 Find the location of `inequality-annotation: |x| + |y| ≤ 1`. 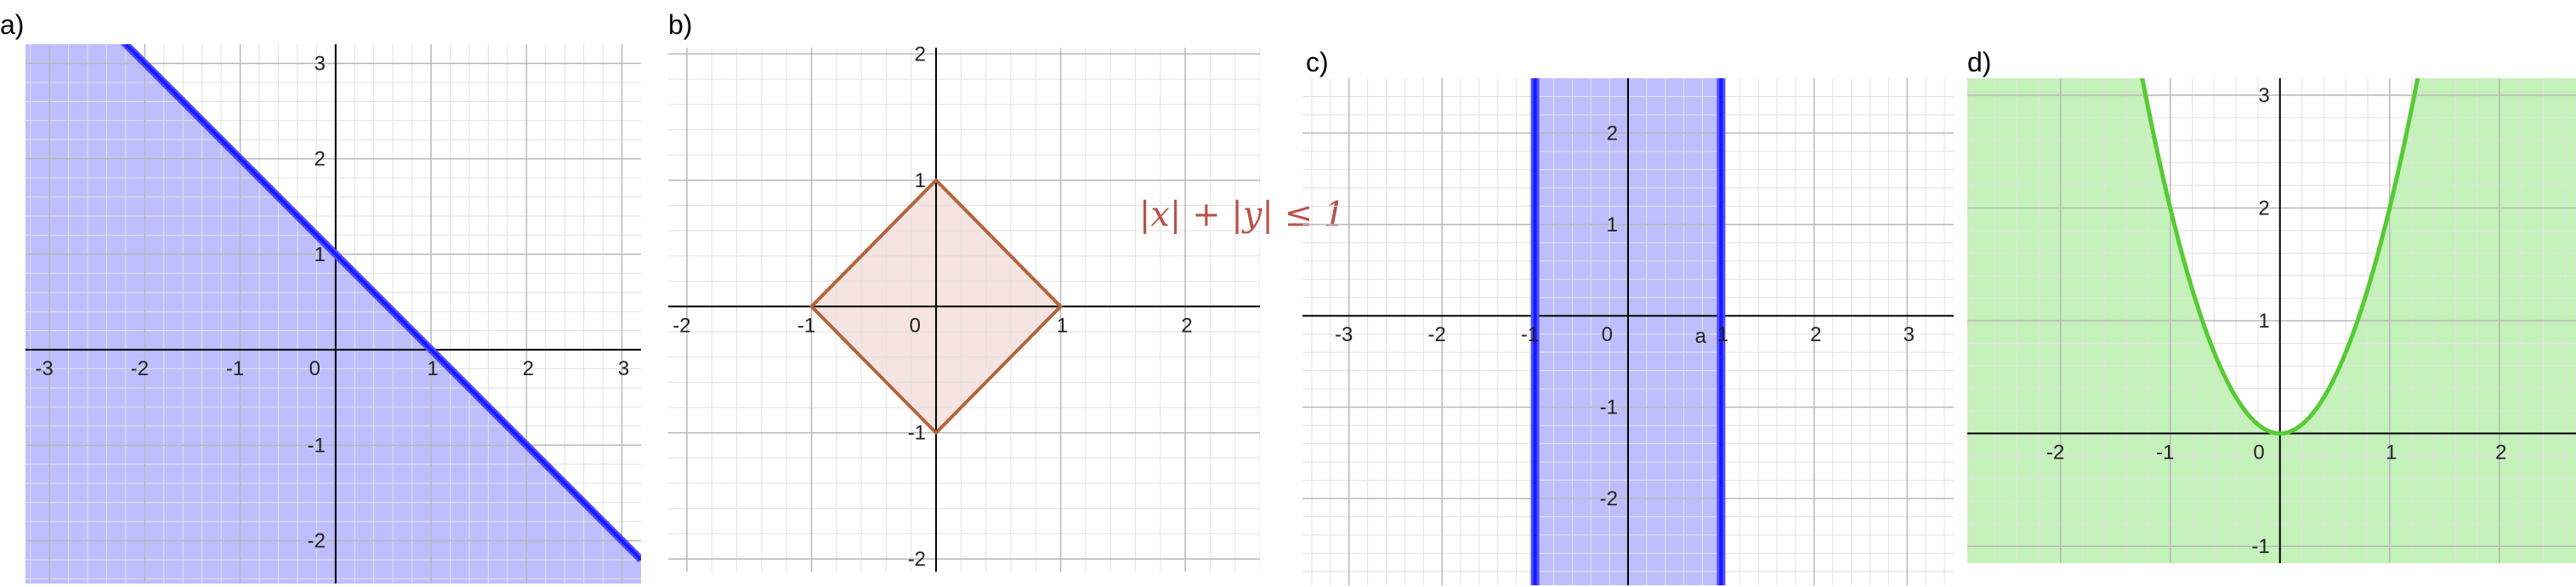

inequality-annotation: |x| + |y| ≤ 1 is located at coordinates (1242, 214).